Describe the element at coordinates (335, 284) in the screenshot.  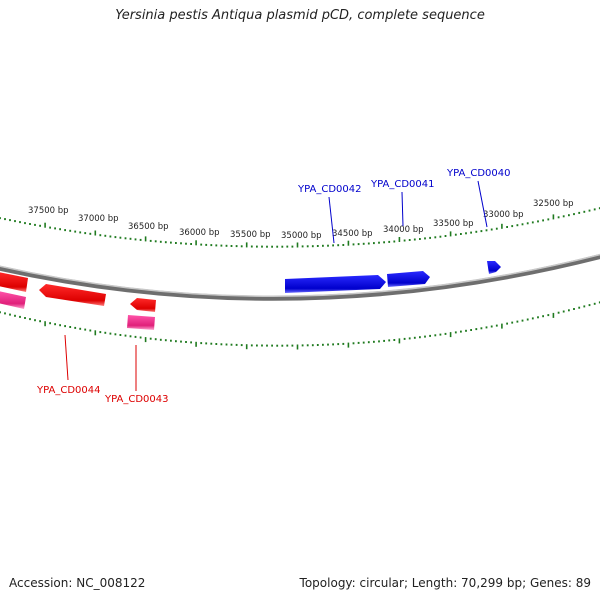
I see `gene-arrow-ypa-cd0042` at that location.